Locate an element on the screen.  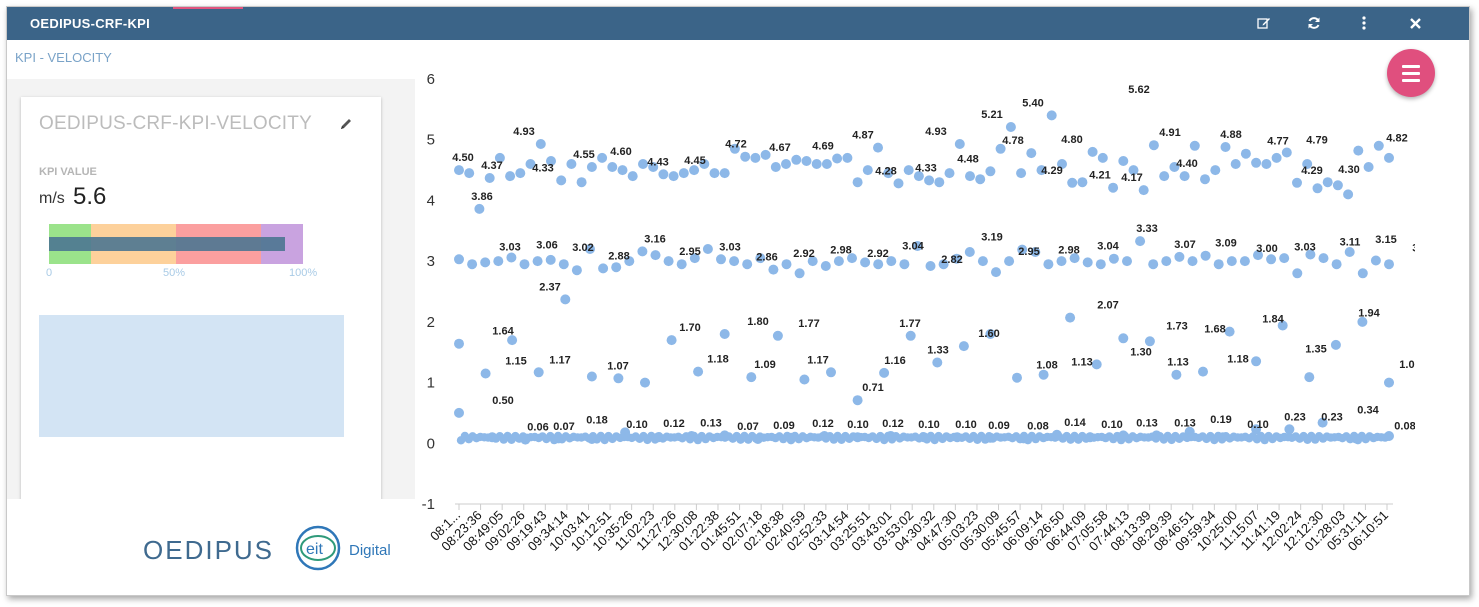
data-label: 3.16 is located at coordinates (654, 239).